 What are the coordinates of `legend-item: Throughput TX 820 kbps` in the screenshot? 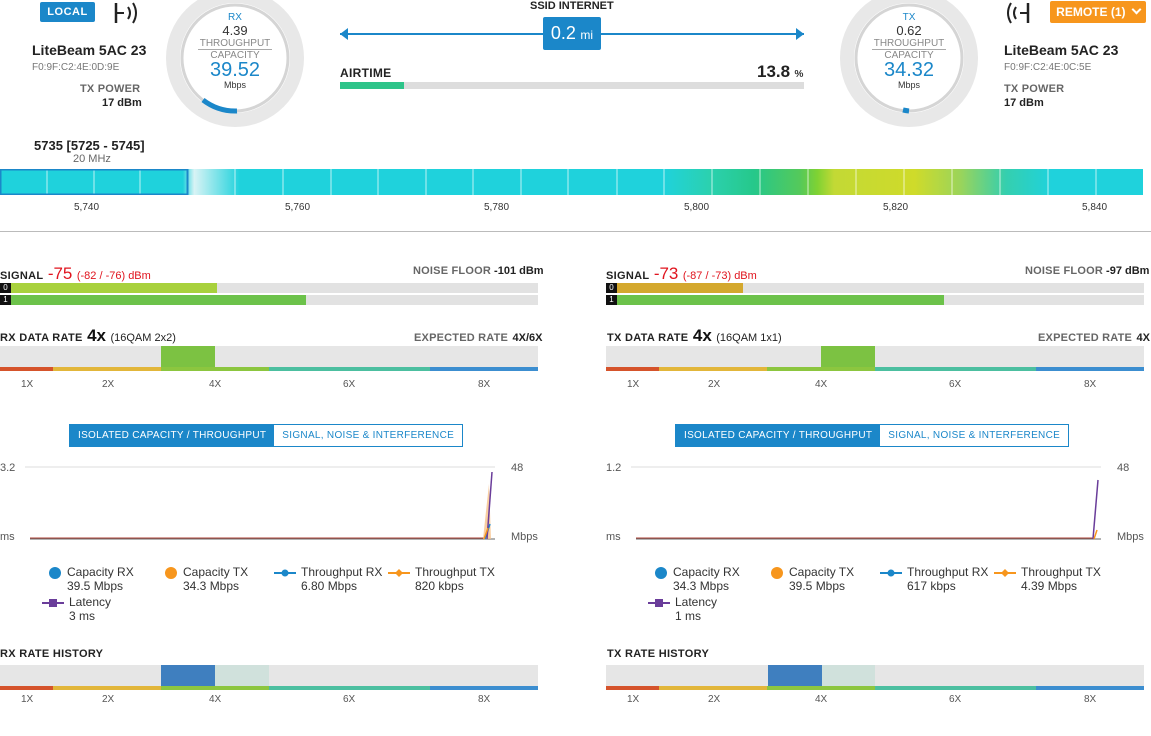 It's located at (441, 579).